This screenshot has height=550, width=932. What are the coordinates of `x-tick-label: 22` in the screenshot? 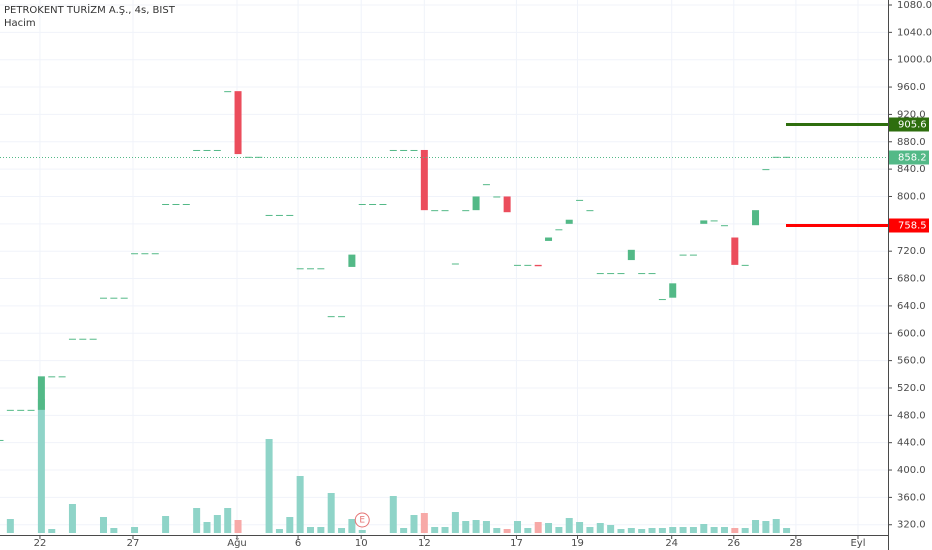 It's located at (40, 543).